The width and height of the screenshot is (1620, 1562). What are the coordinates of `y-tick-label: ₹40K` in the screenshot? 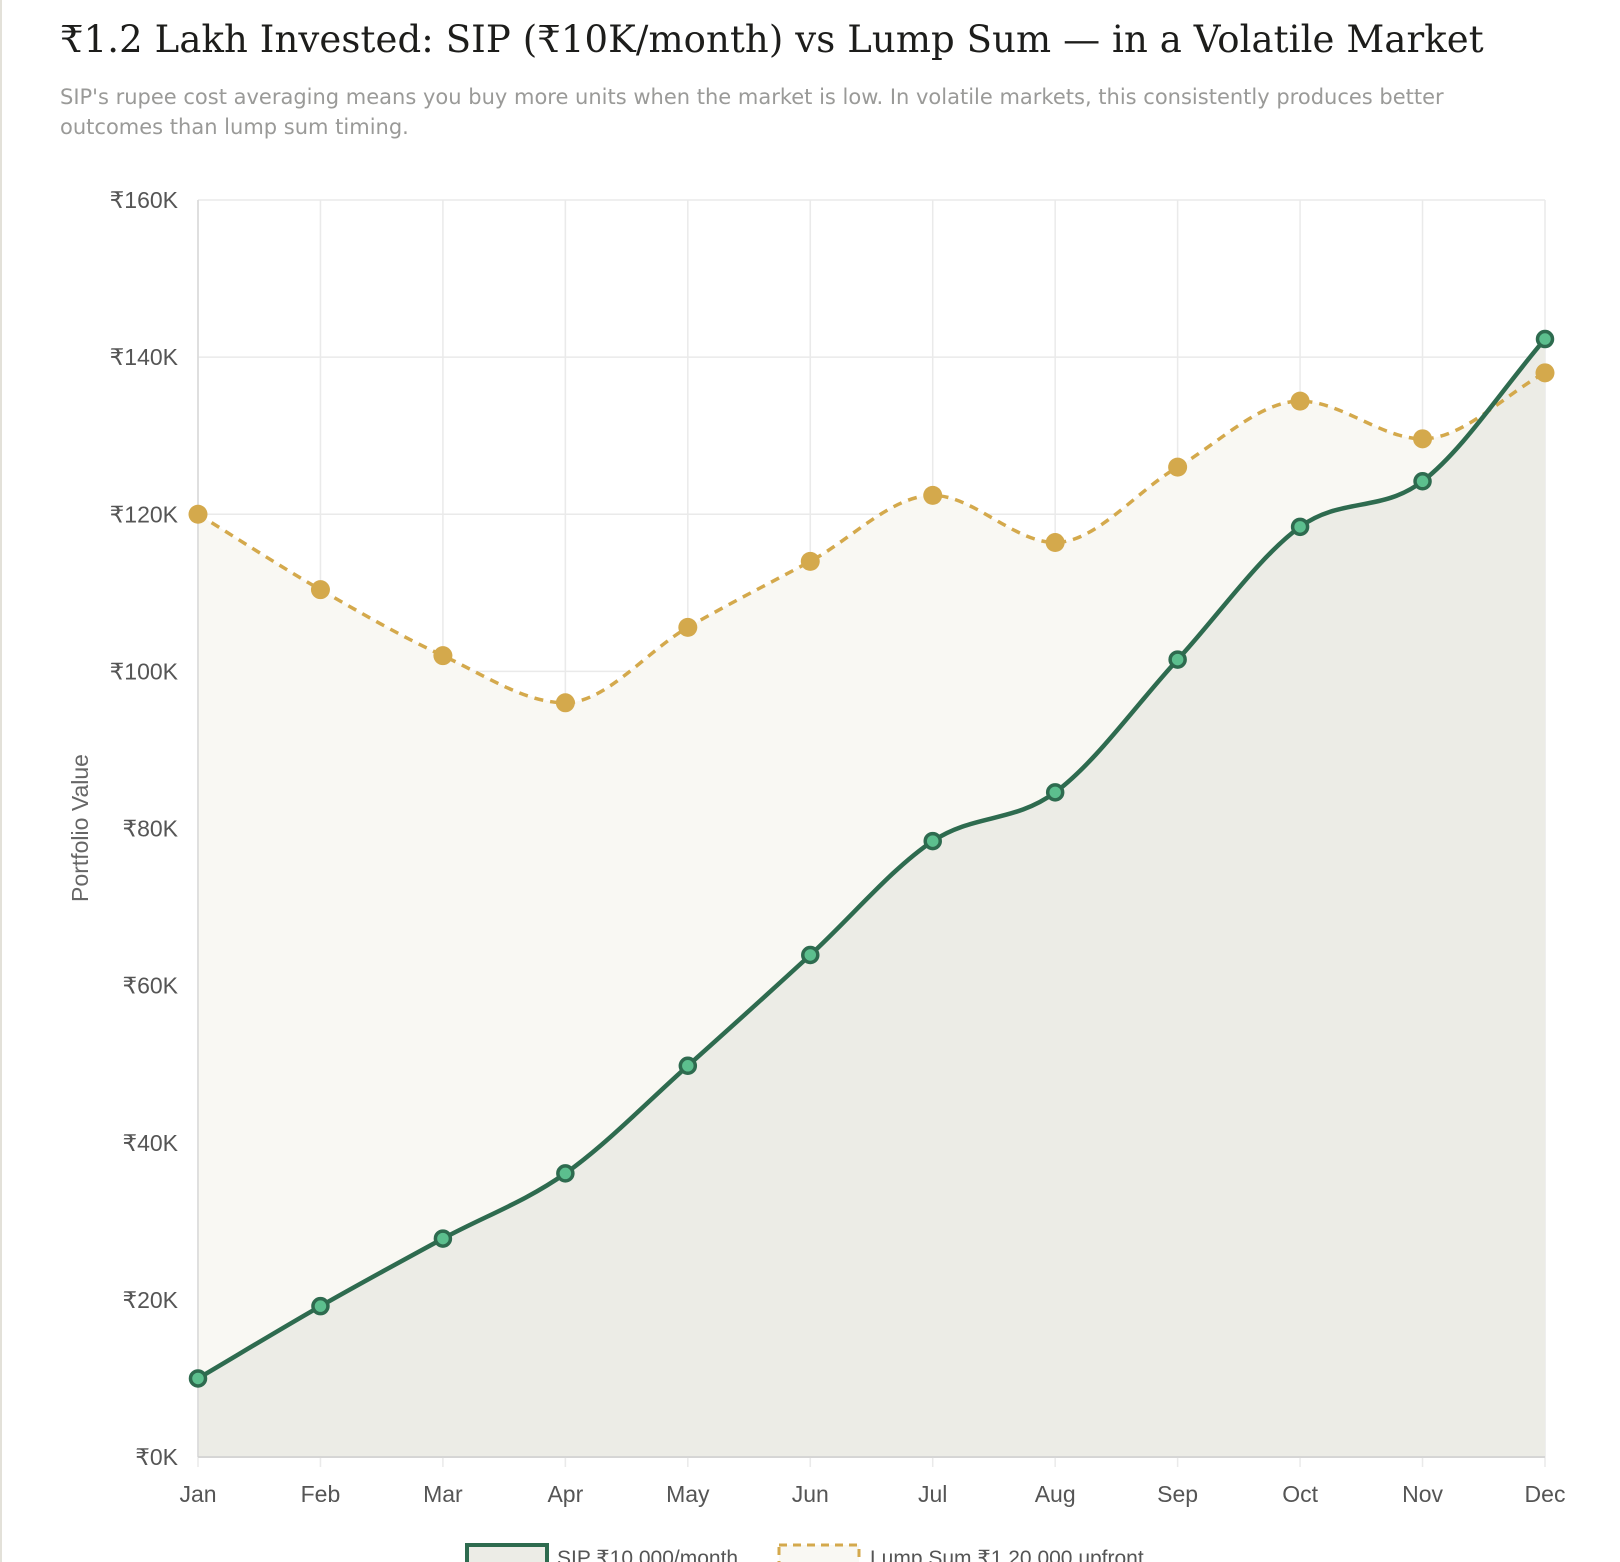 It's located at (150, 1143).